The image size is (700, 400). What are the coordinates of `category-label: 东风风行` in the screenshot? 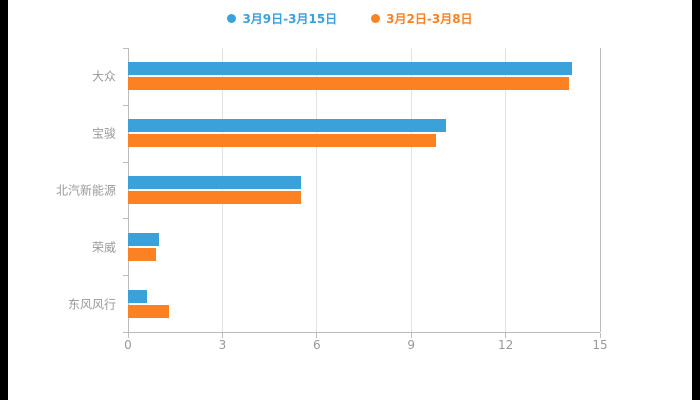 It's located at (91, 304).